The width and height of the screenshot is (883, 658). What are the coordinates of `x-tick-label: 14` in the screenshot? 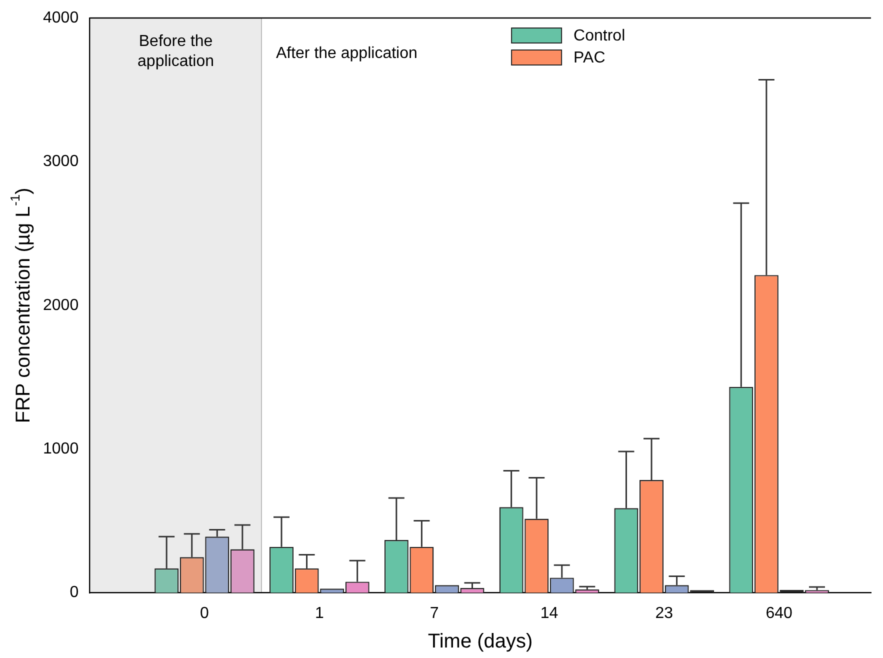 It's located at (549, 613).